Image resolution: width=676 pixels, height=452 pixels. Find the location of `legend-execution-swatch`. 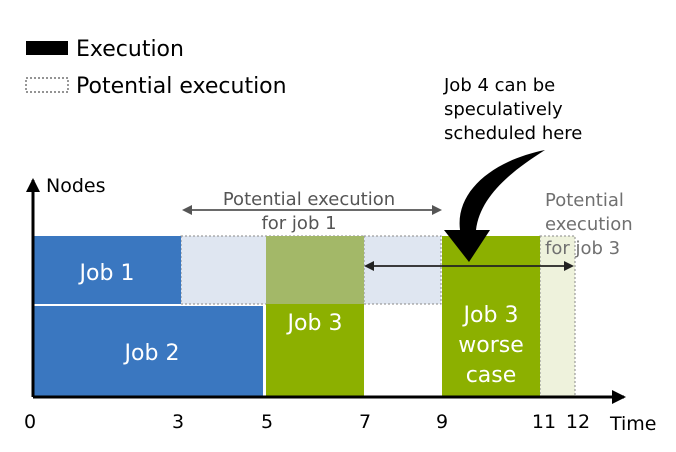

legend-execution-swatch is located at coordinates (47, 48).